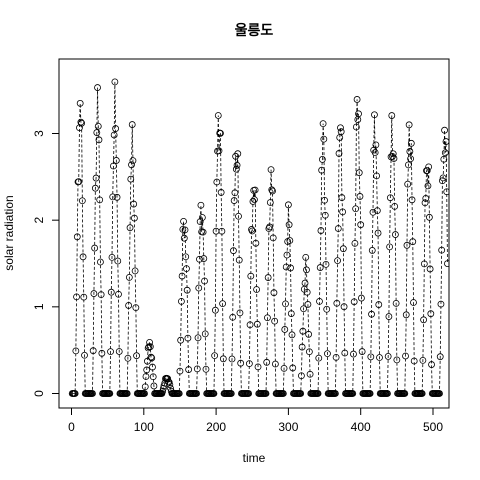 The height and width of the screenshot is (480, 480). I want to click on x-tick-label: 300, so click(288, 427).